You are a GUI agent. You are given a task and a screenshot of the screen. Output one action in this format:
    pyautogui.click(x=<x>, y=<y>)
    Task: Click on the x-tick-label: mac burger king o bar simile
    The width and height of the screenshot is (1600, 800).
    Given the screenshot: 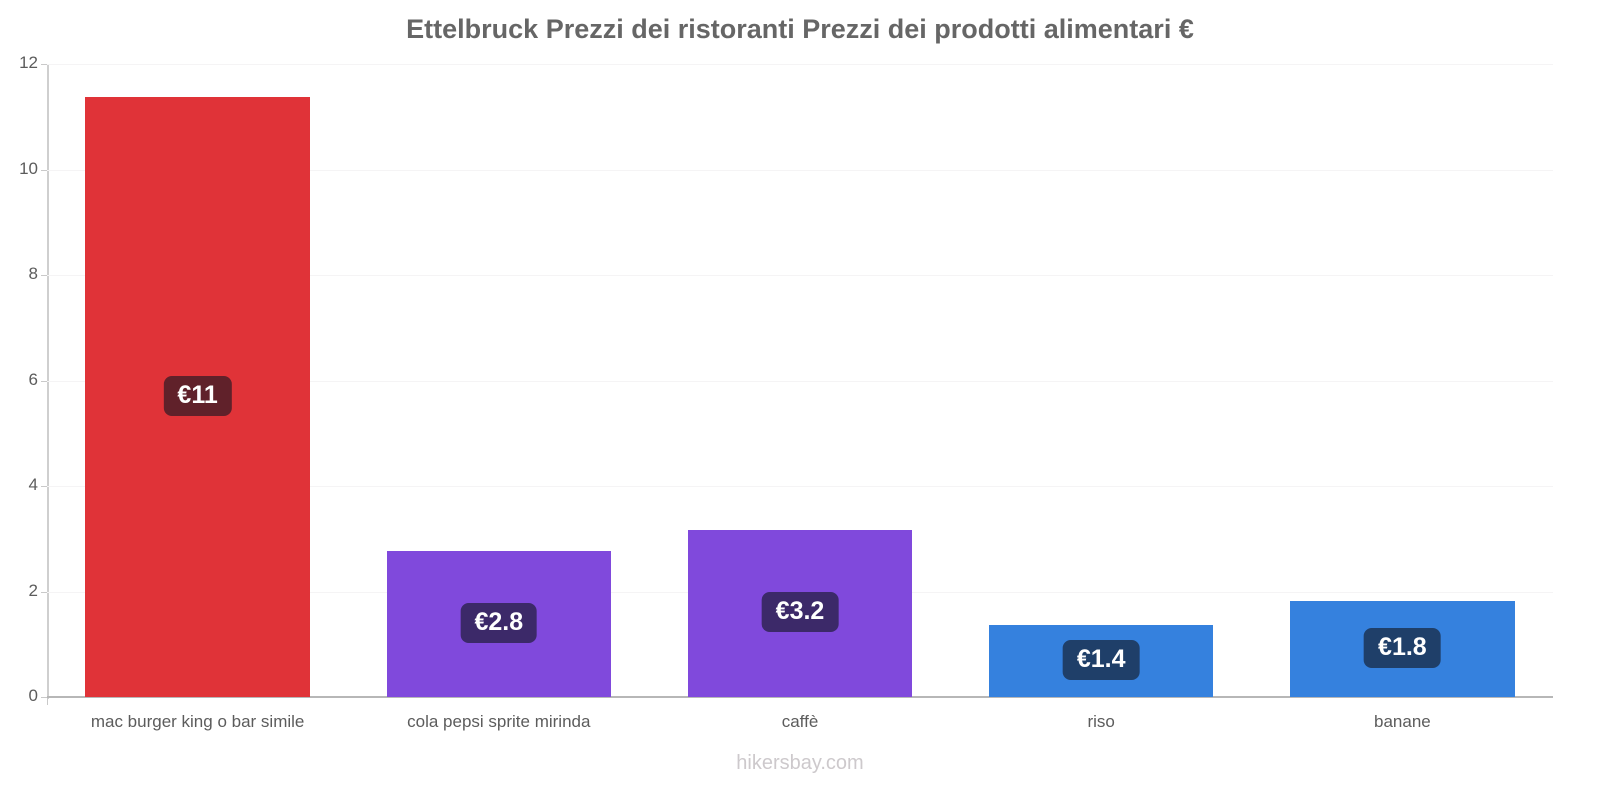 What is the action you would take?
    pyautogui.click(x=197, y=721)
    